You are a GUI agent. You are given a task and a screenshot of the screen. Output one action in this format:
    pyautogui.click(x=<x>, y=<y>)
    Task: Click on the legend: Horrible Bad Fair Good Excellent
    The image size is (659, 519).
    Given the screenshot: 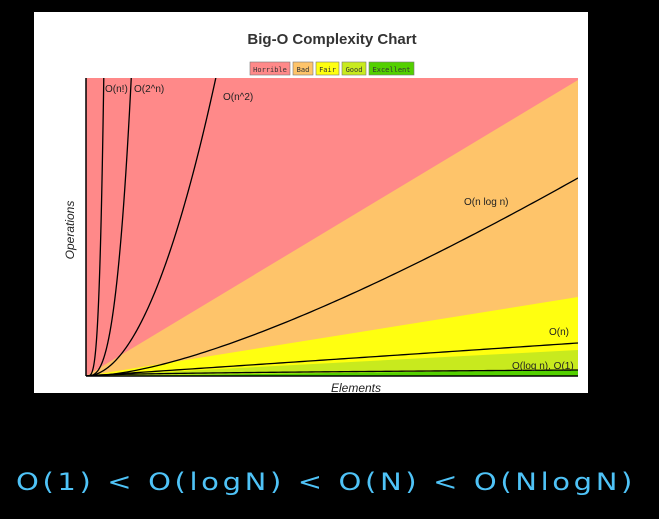 What is the action you would take?
    pyautogui.click(x=332, y=68)
    